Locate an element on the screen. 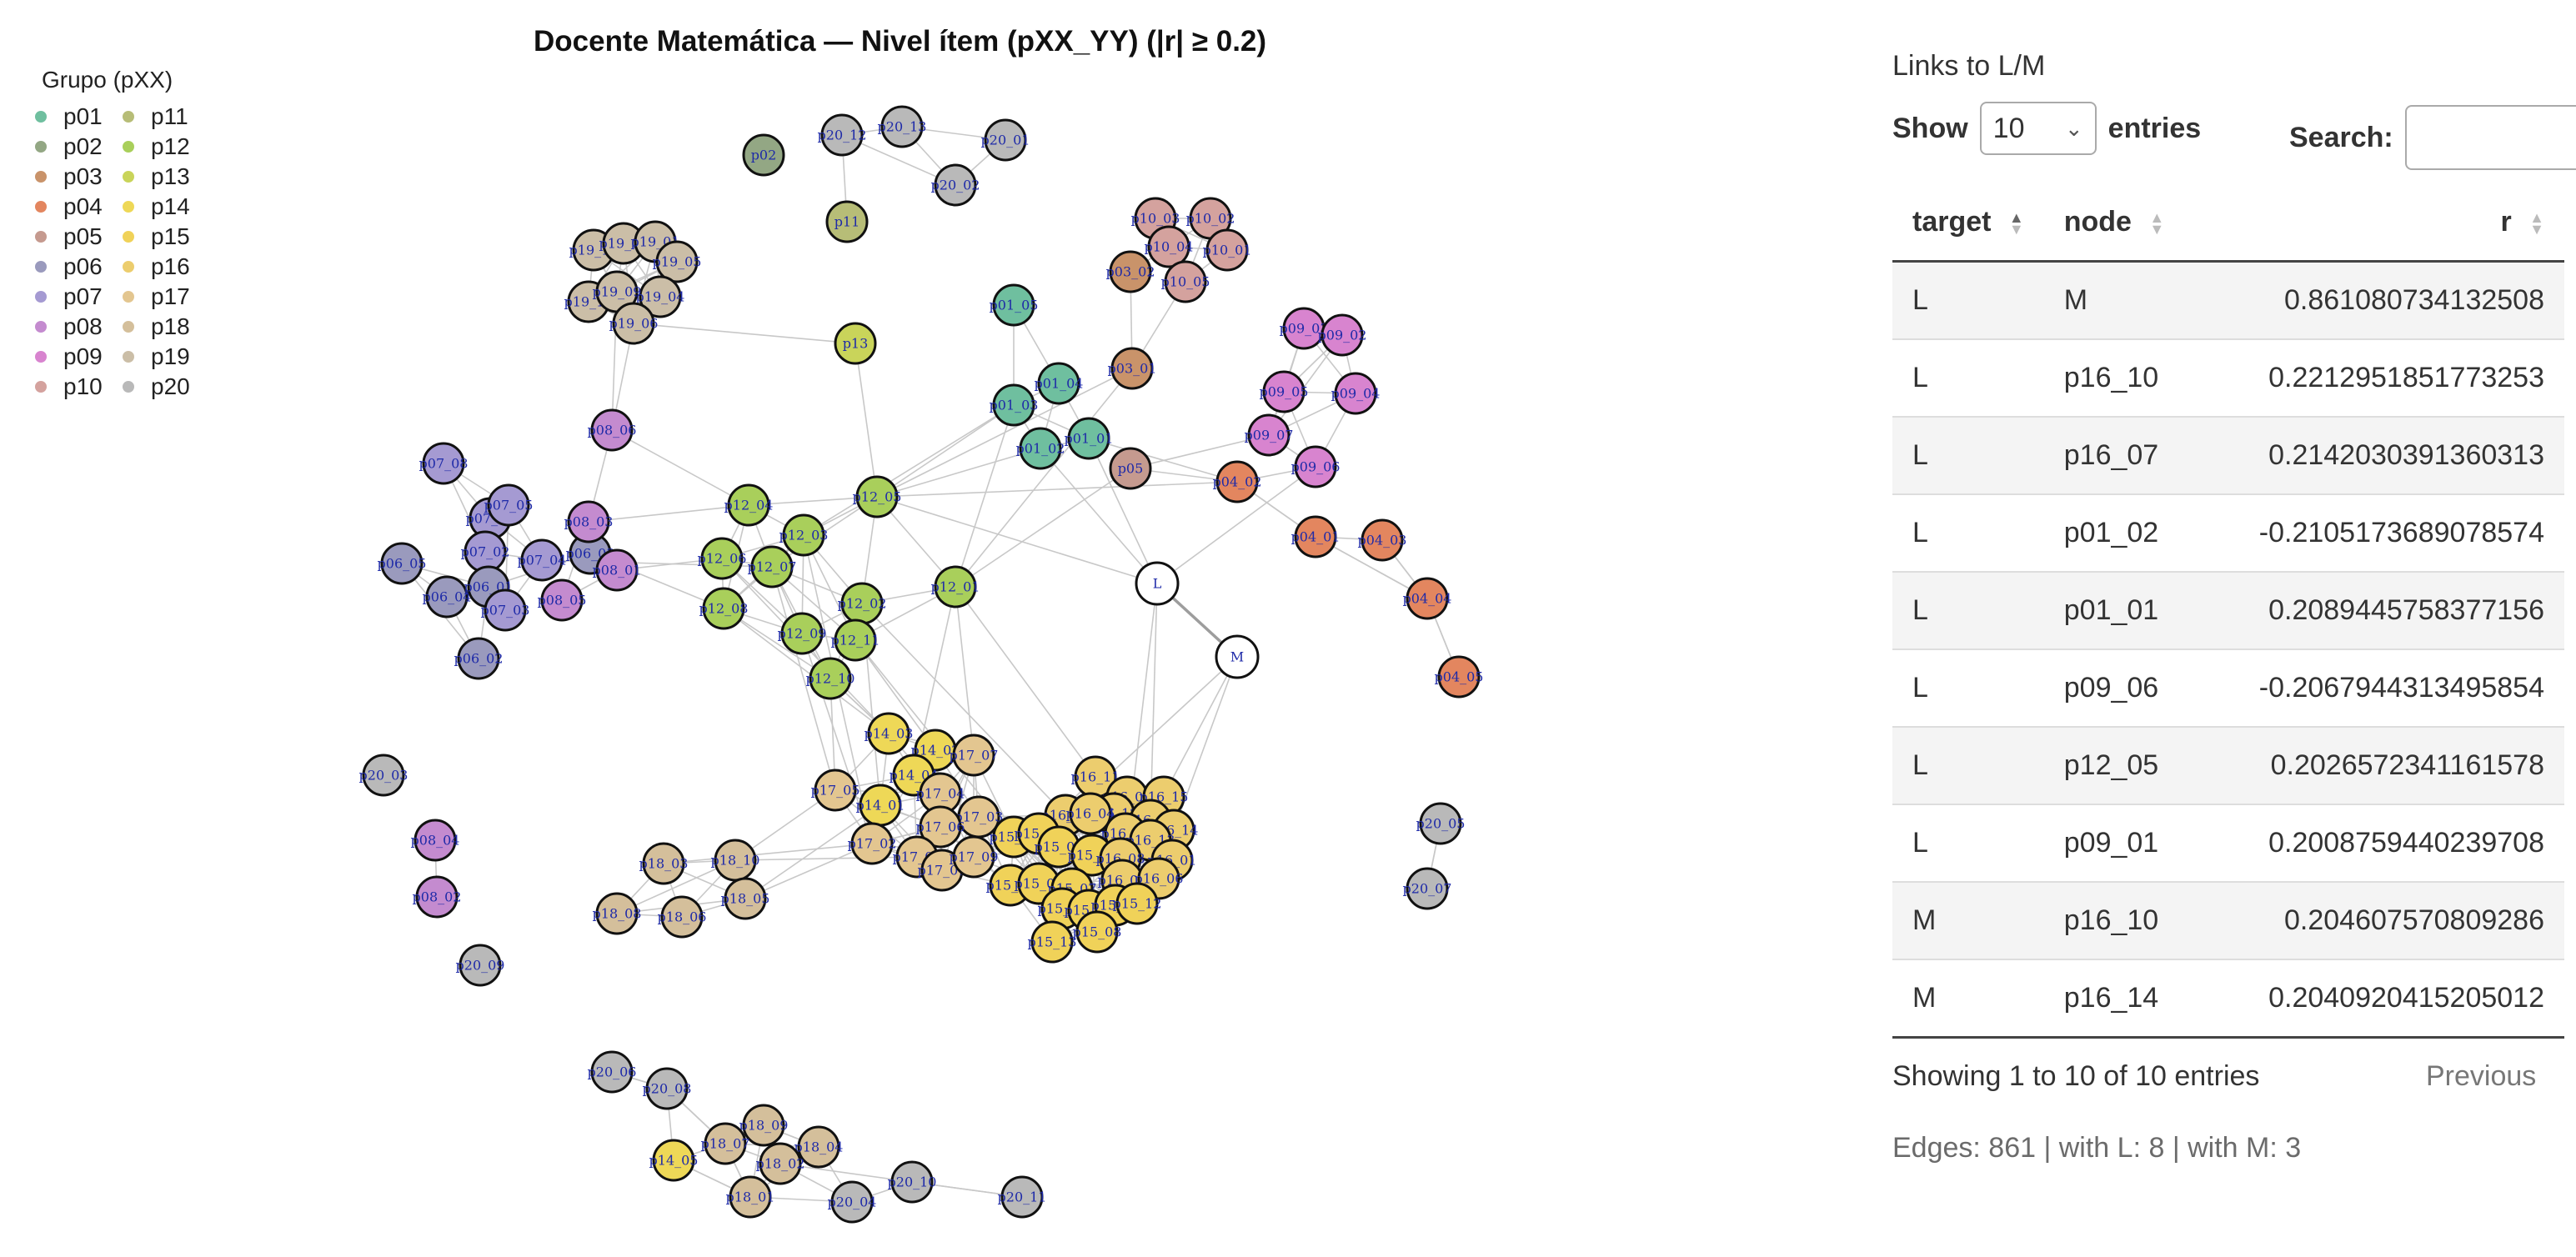  node-p04_03: p04_03 is located at coordinates (1382, 540).